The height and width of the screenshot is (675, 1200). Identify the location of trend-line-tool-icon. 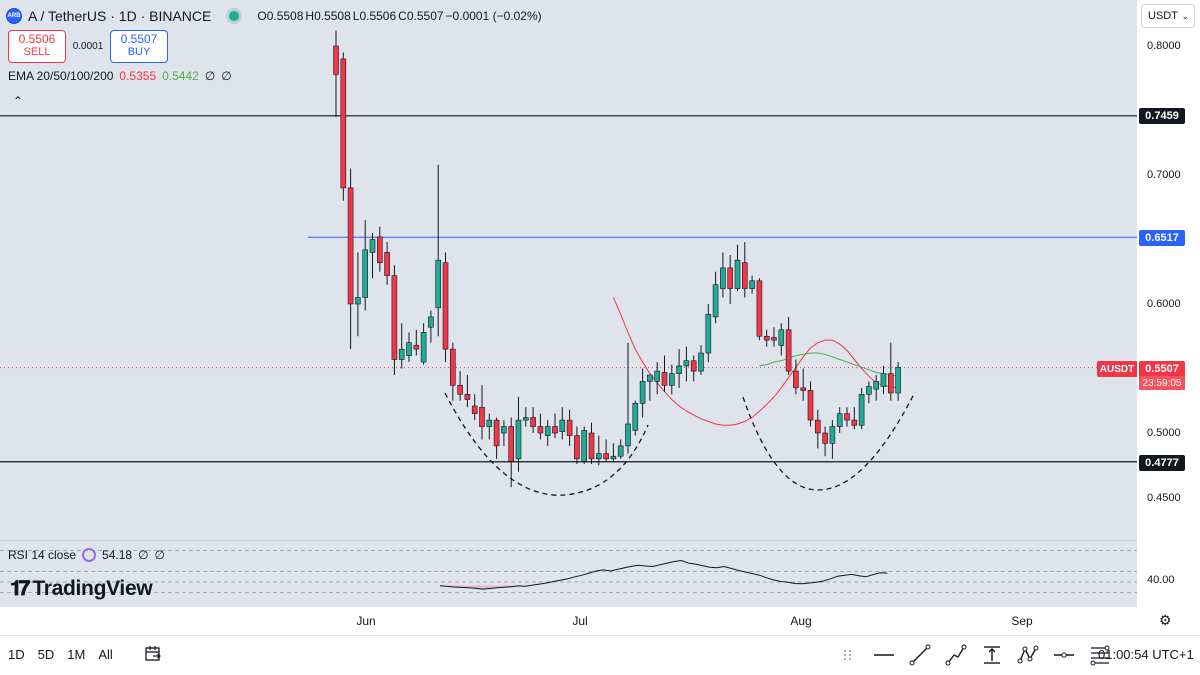
(920, 655).